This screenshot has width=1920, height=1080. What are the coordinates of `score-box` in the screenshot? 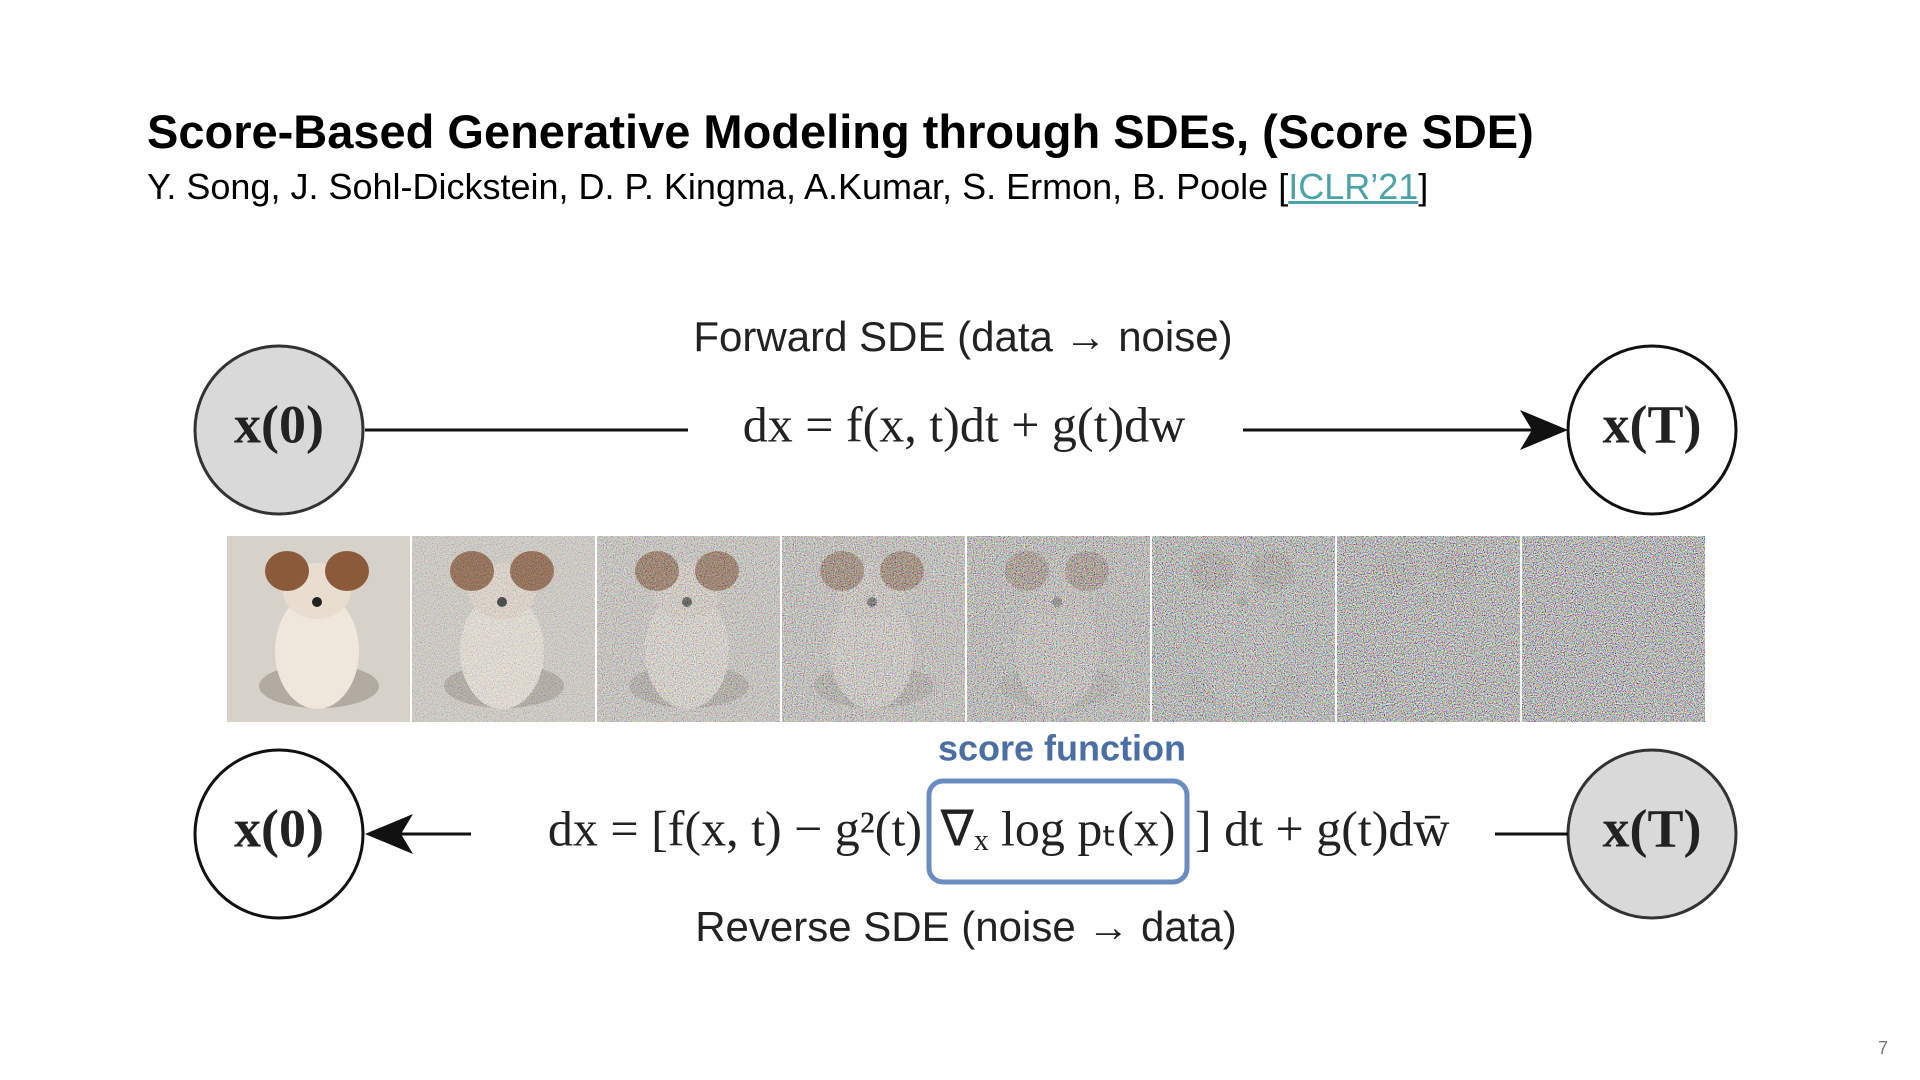 It's located at (1058, 831).